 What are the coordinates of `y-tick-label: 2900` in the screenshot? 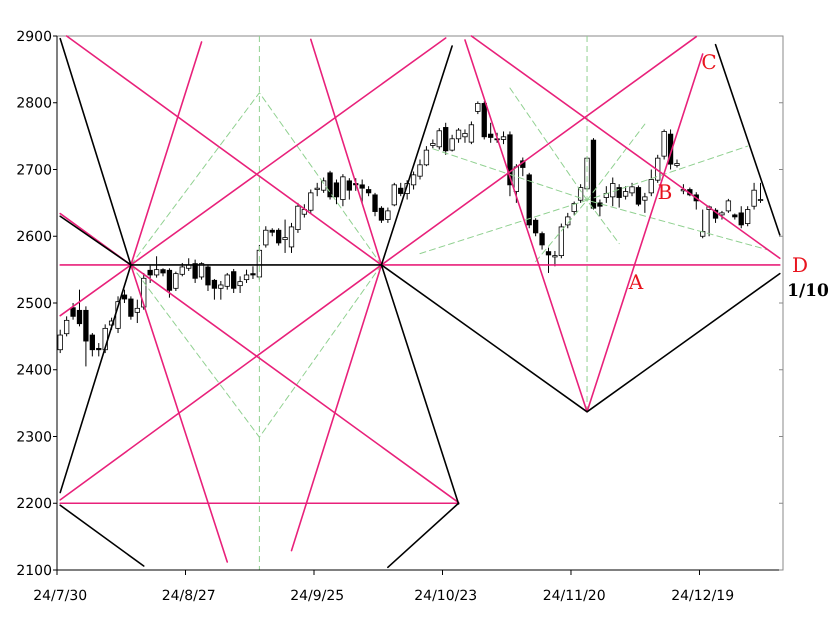 It's located at (34, 36).